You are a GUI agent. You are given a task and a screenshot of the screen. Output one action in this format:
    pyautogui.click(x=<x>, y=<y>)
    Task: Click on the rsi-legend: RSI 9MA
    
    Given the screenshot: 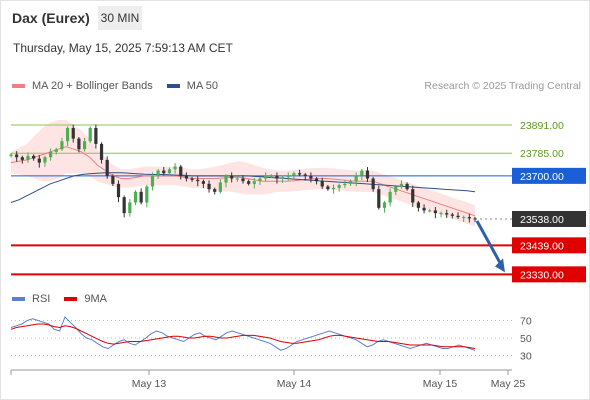 What is the action you would take?
    pyautogui.click(x=66, y=299)
    